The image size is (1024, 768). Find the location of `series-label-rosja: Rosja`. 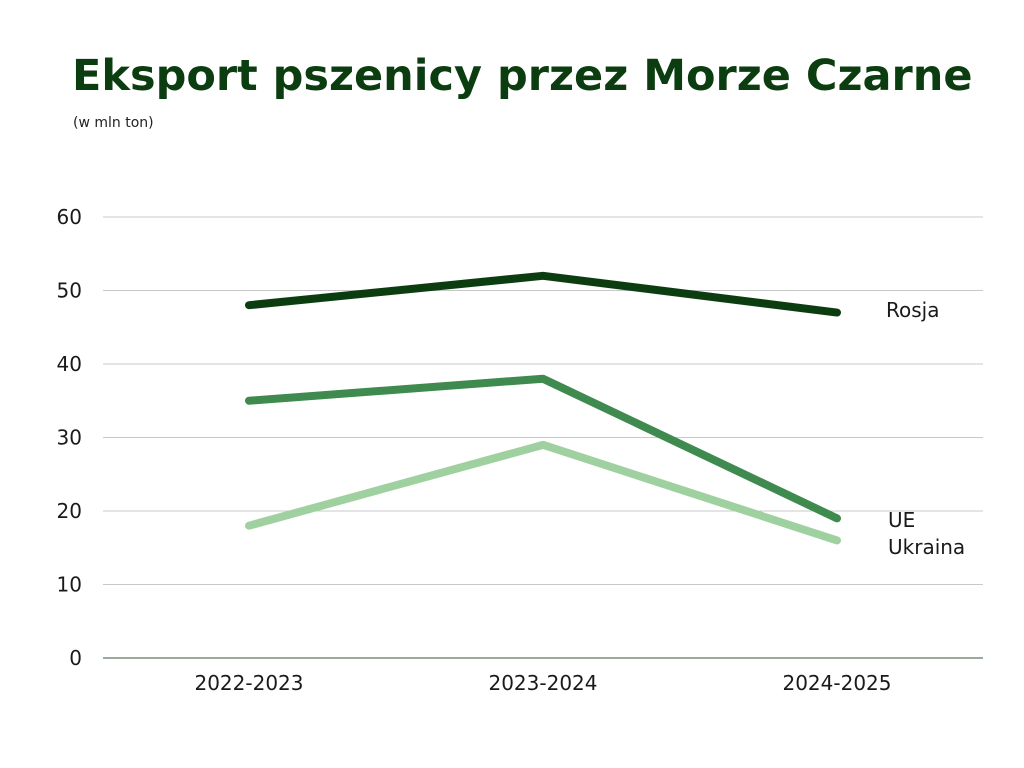

series-label-rosja: Rosja is located at coordinates (912, 310).